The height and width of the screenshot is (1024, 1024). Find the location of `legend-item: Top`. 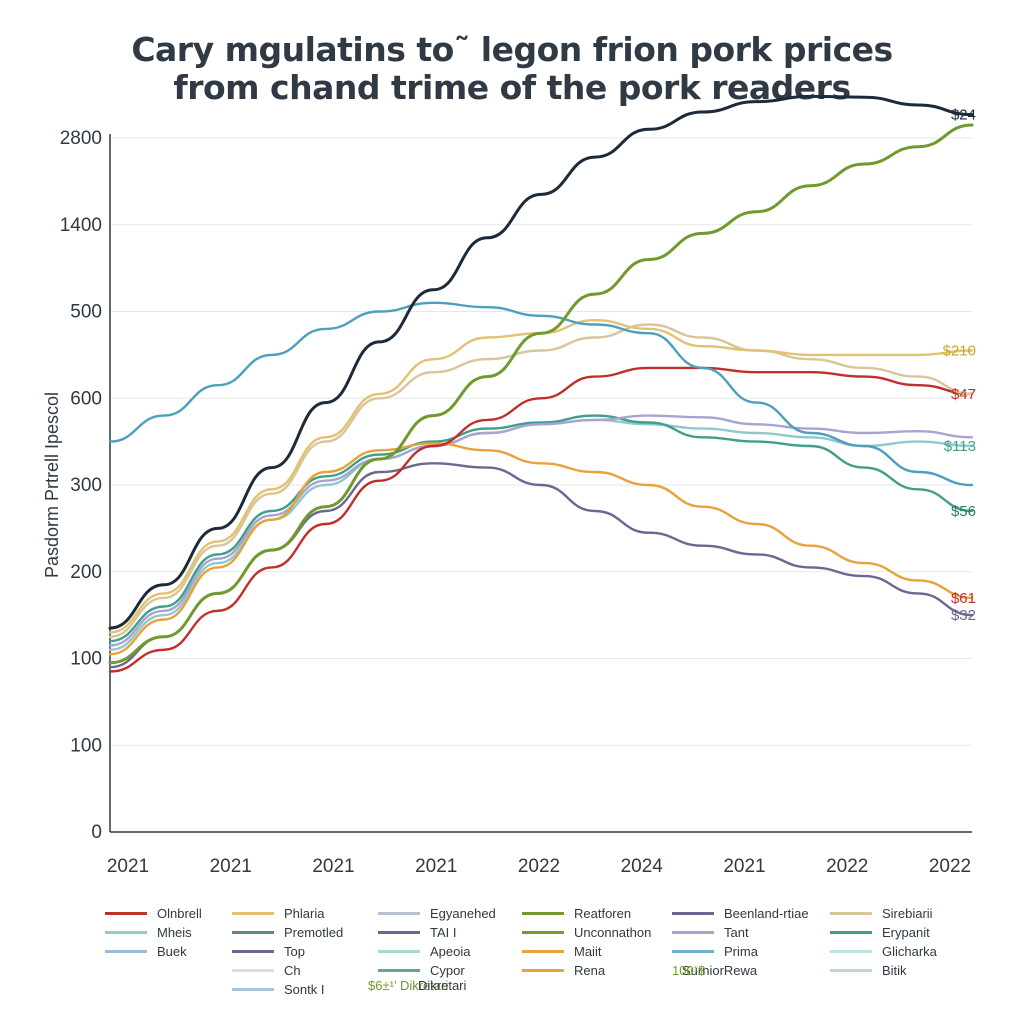

legend-item: Top is located at coordinates (268, 951).